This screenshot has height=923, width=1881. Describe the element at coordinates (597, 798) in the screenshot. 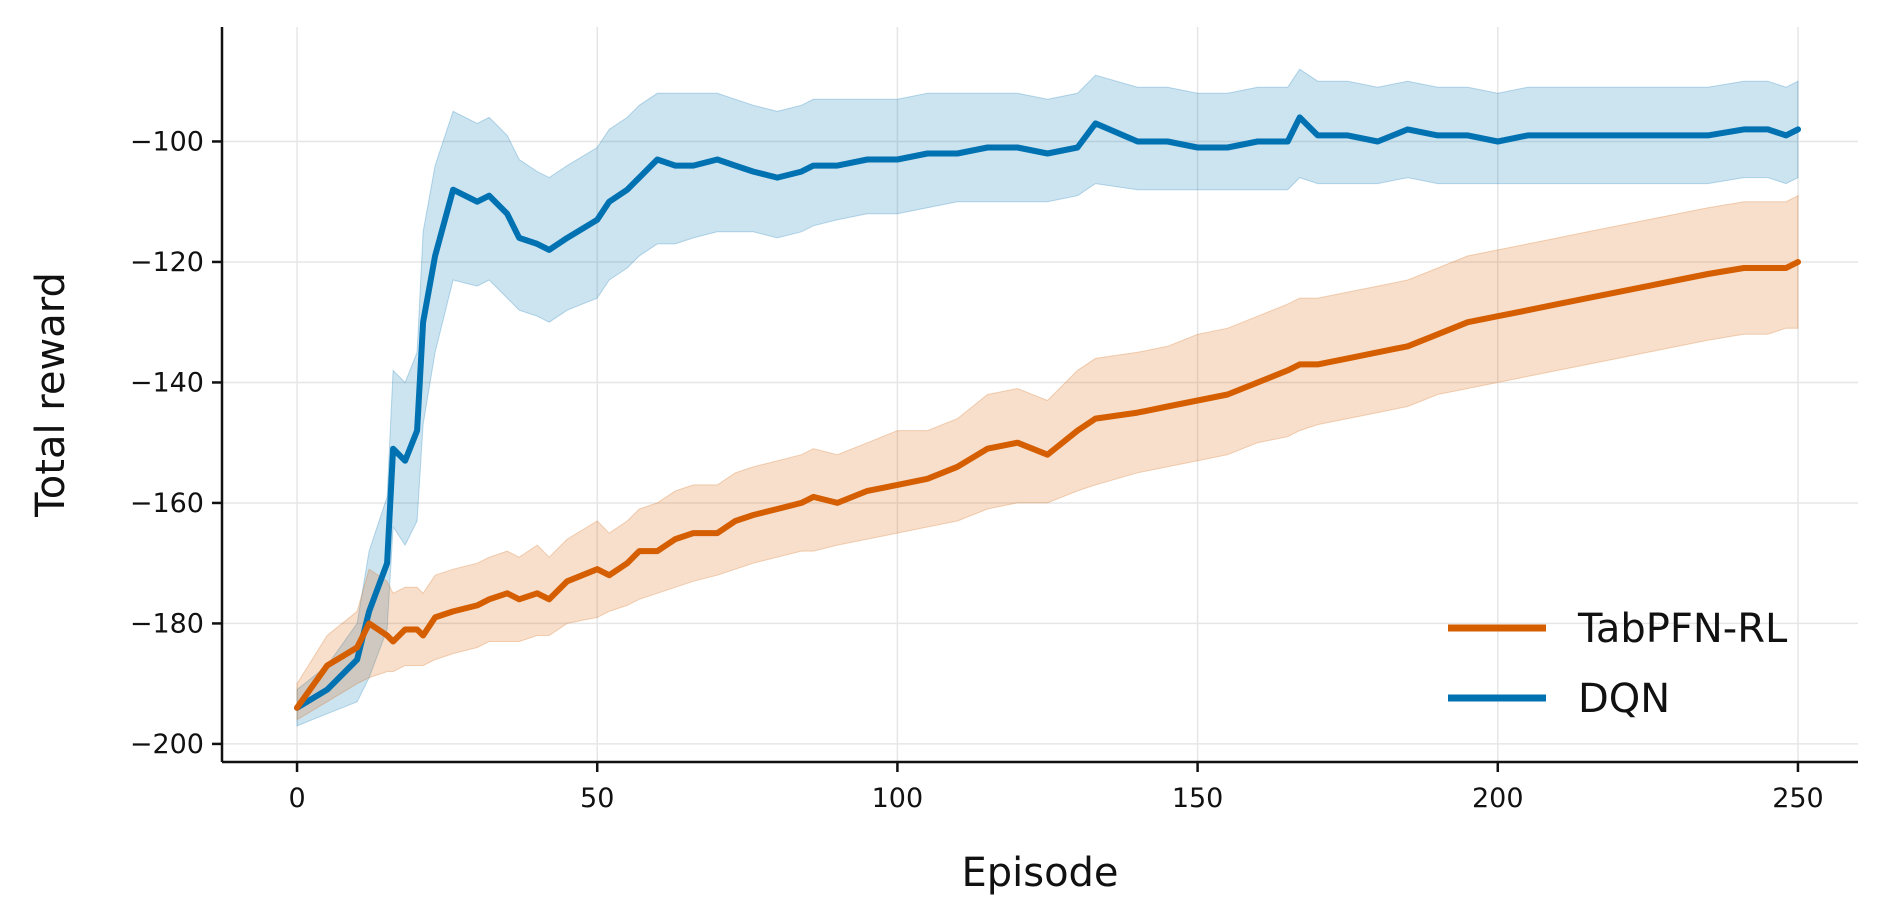

I see `x-tick-label: 50` at that location.